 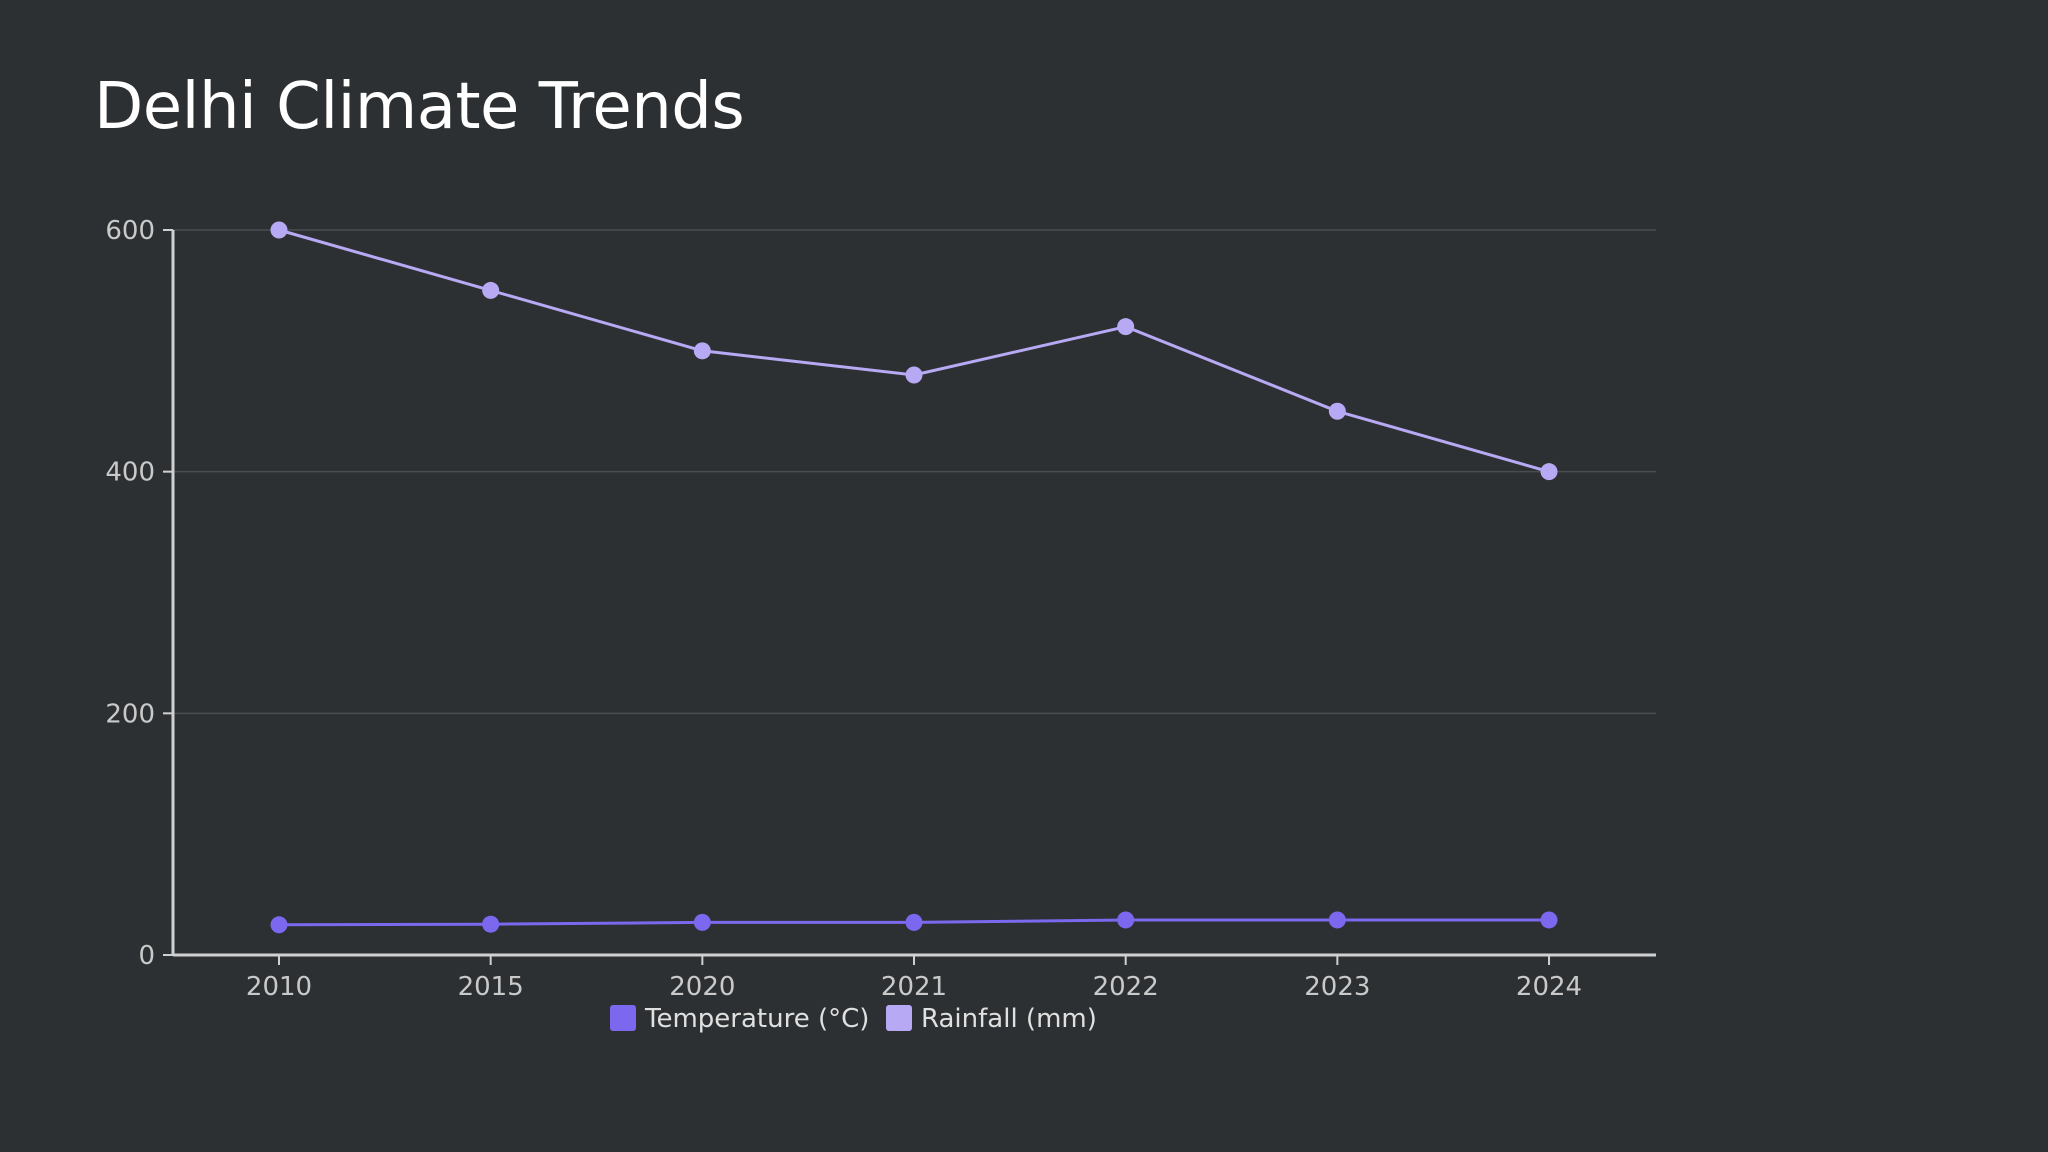 I want to click on x-tick-label: 2022, so click(x=1126, y=987).